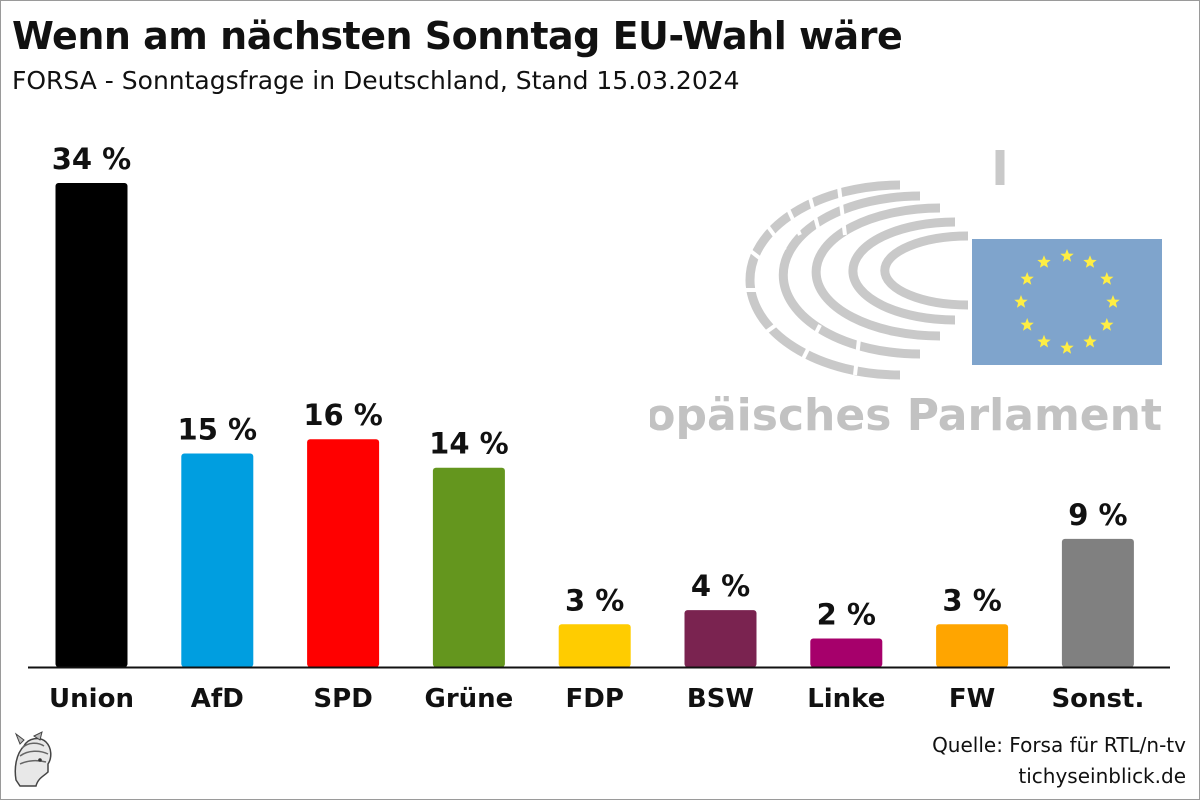 The width and height of the screenshot is (1200, 800). I want to click on data-label: 9 %, so click(1097, 515).